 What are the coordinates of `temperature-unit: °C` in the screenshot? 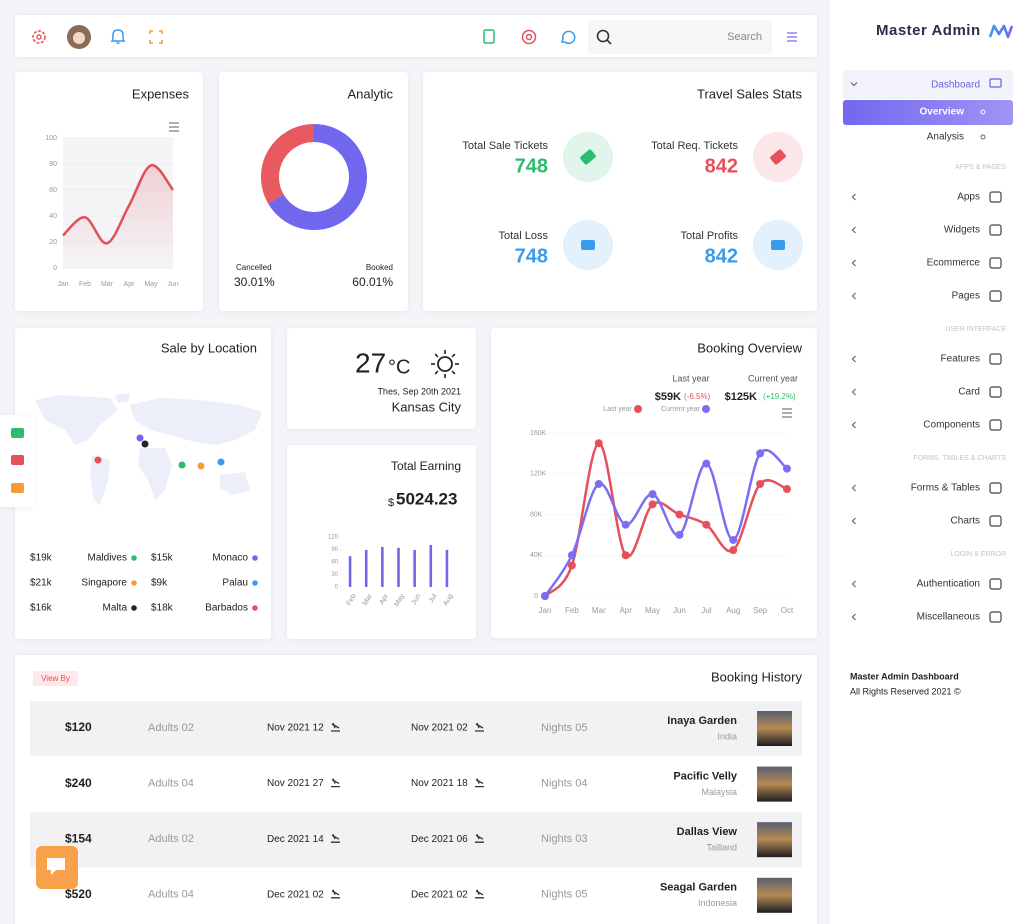 It's located at (399, 367).